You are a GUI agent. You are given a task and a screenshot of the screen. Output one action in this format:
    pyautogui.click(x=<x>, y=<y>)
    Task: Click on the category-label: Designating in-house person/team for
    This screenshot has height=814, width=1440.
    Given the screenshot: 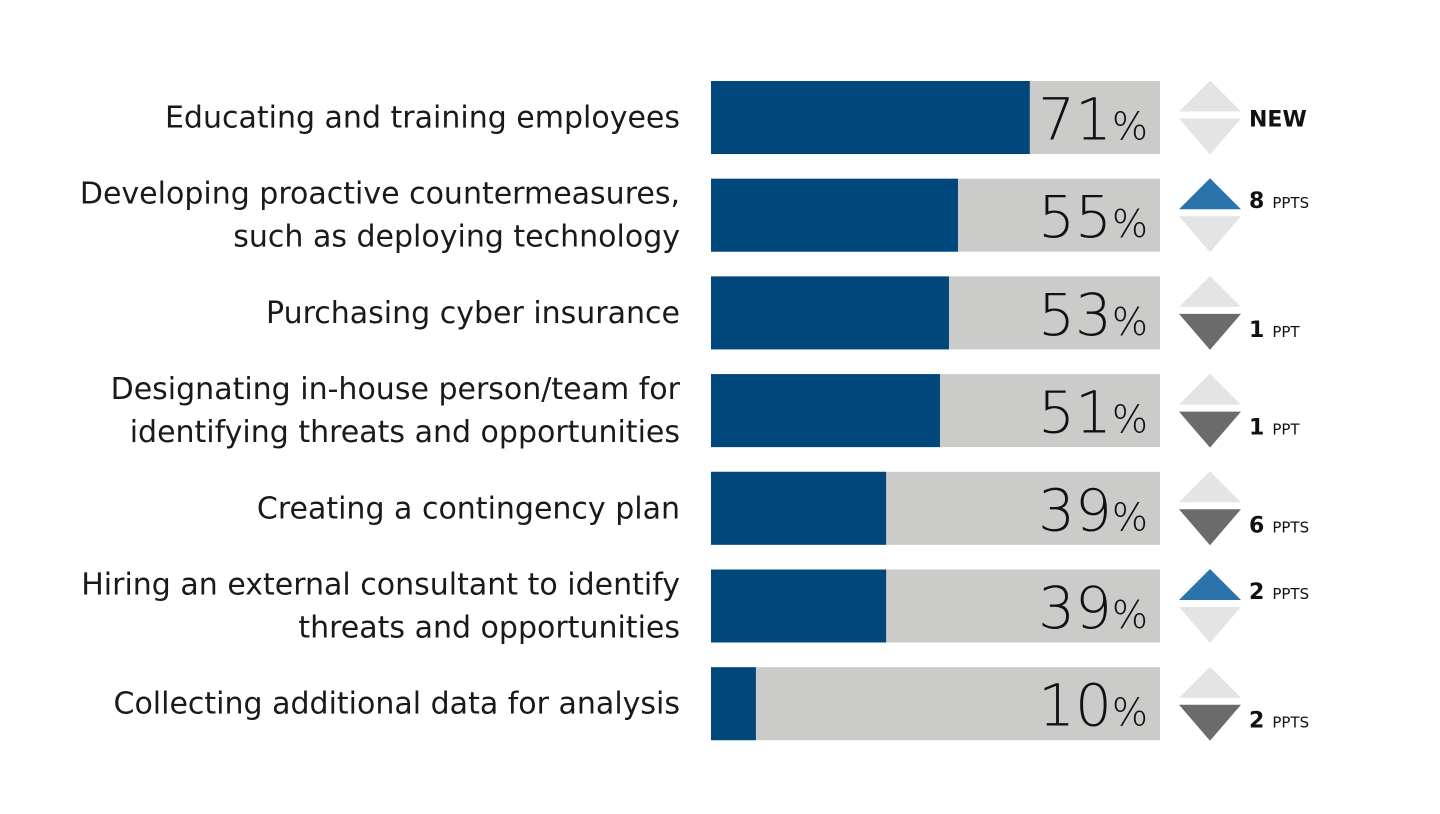 What is the action you would take?
    pyautogui.click(x=396, y=389)
    